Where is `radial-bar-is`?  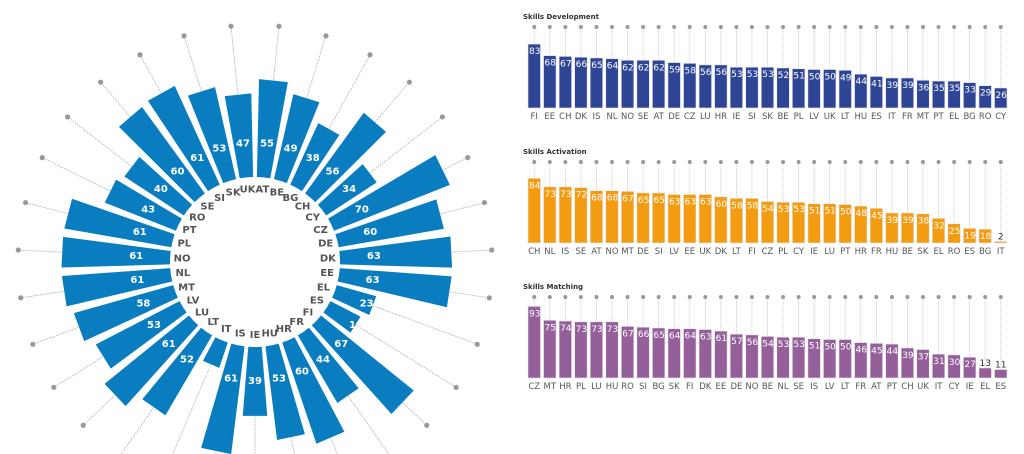
radial-bar-is is located at coordinates (223, 398).